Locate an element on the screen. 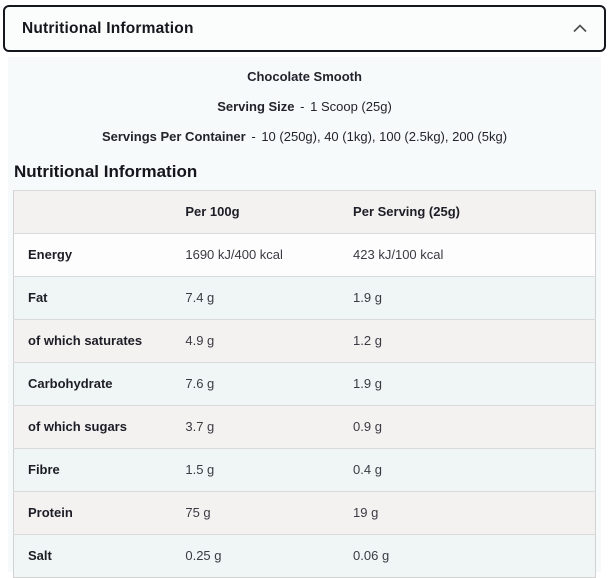 This screenshot has height=578, width=609. servings-per-container-label: Servings Per Container is located at coordinates (173, 136).